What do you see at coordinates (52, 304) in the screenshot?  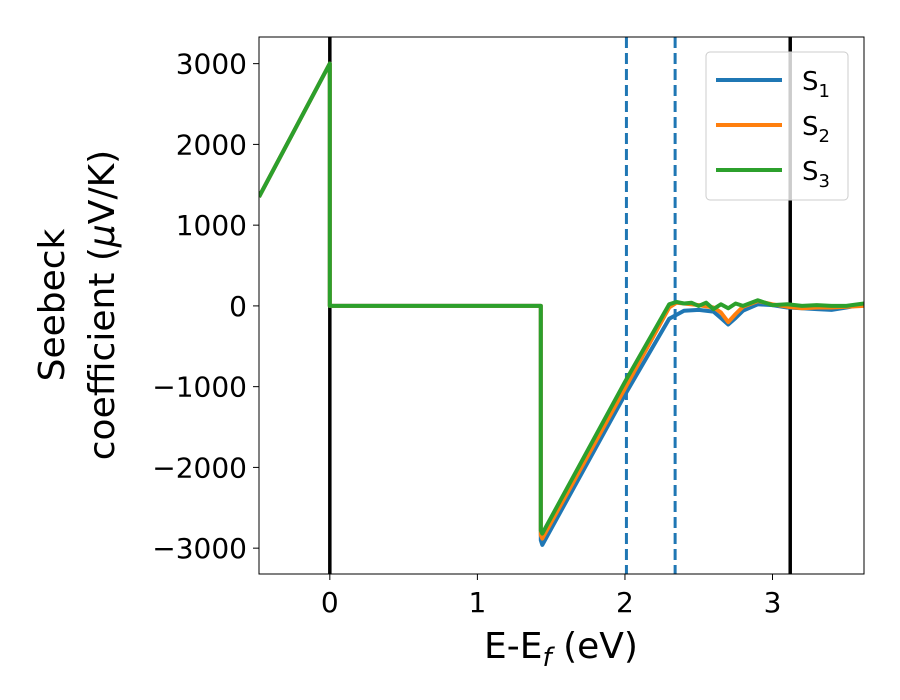 I see `y-axis-label-line1: Seebeck` at bounding box center [52, 304].